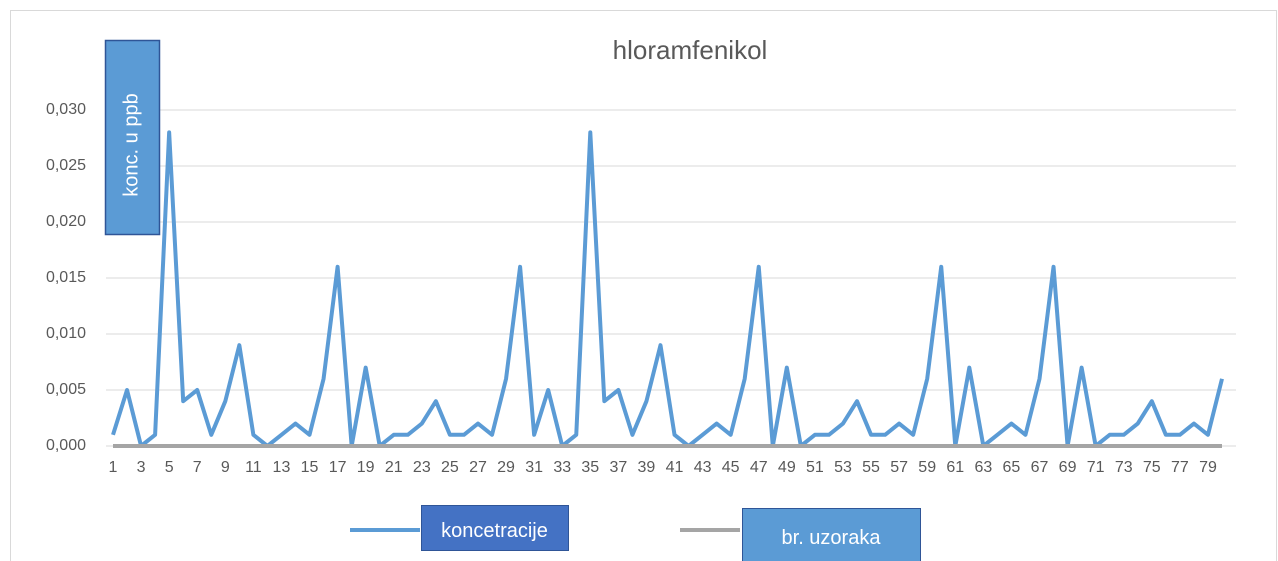  What do you see at coordinates (225, 467) in the screenshot?
I see `x-tick-label: 9` at bounding box center [225, 467].